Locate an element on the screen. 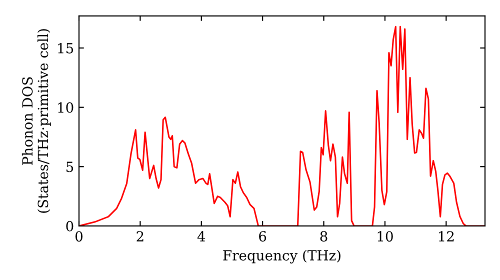  y-tick-label: 5 is located at coordinates (70, 167).